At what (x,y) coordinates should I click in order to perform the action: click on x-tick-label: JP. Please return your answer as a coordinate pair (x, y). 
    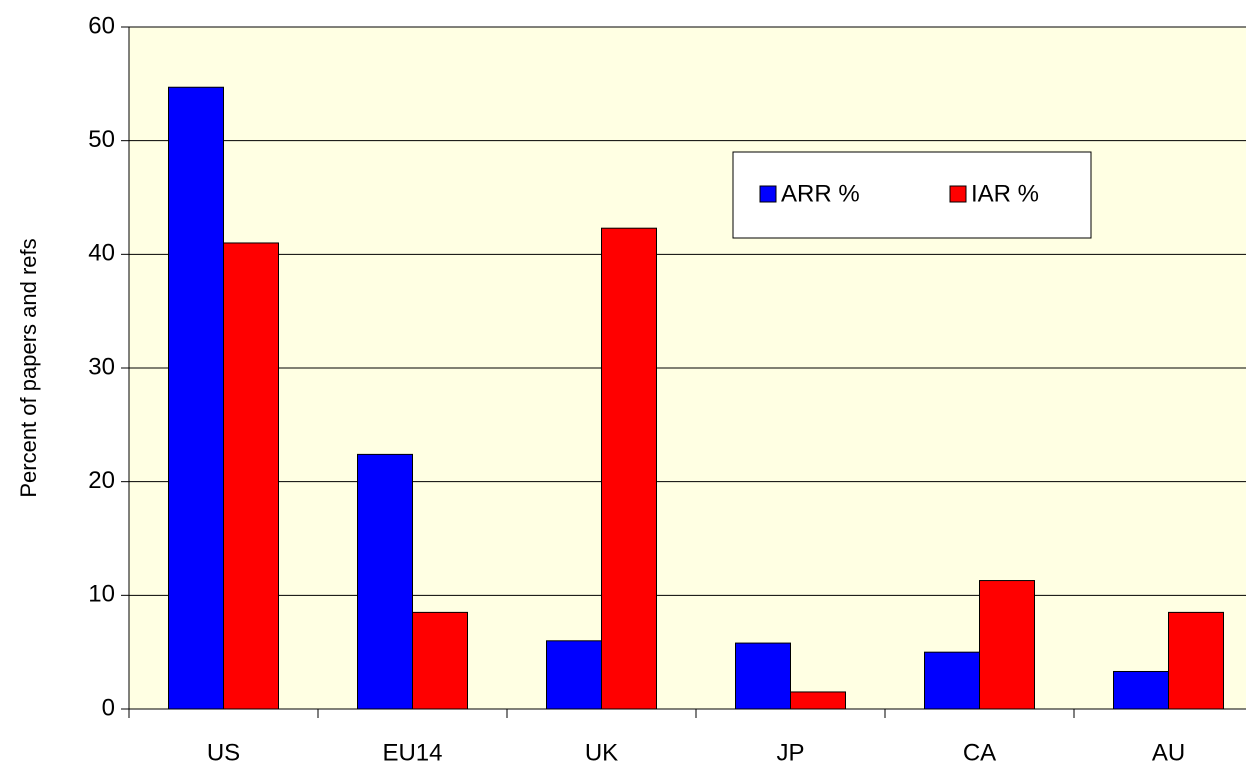
    Looking at the image, I should click on (790, 752).